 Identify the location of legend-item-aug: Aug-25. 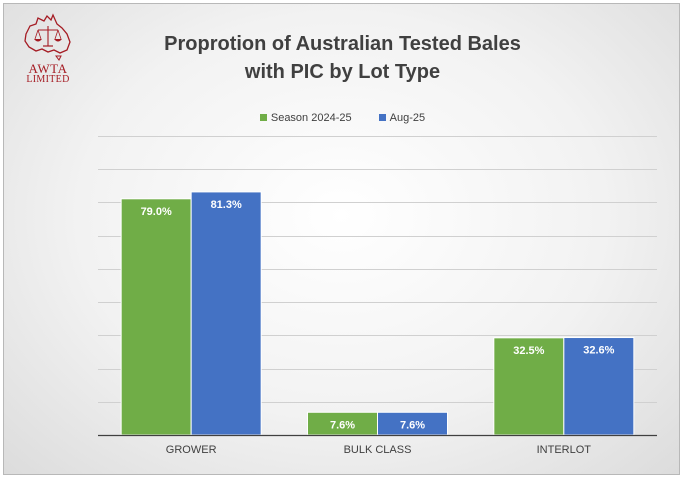
(402, 118).